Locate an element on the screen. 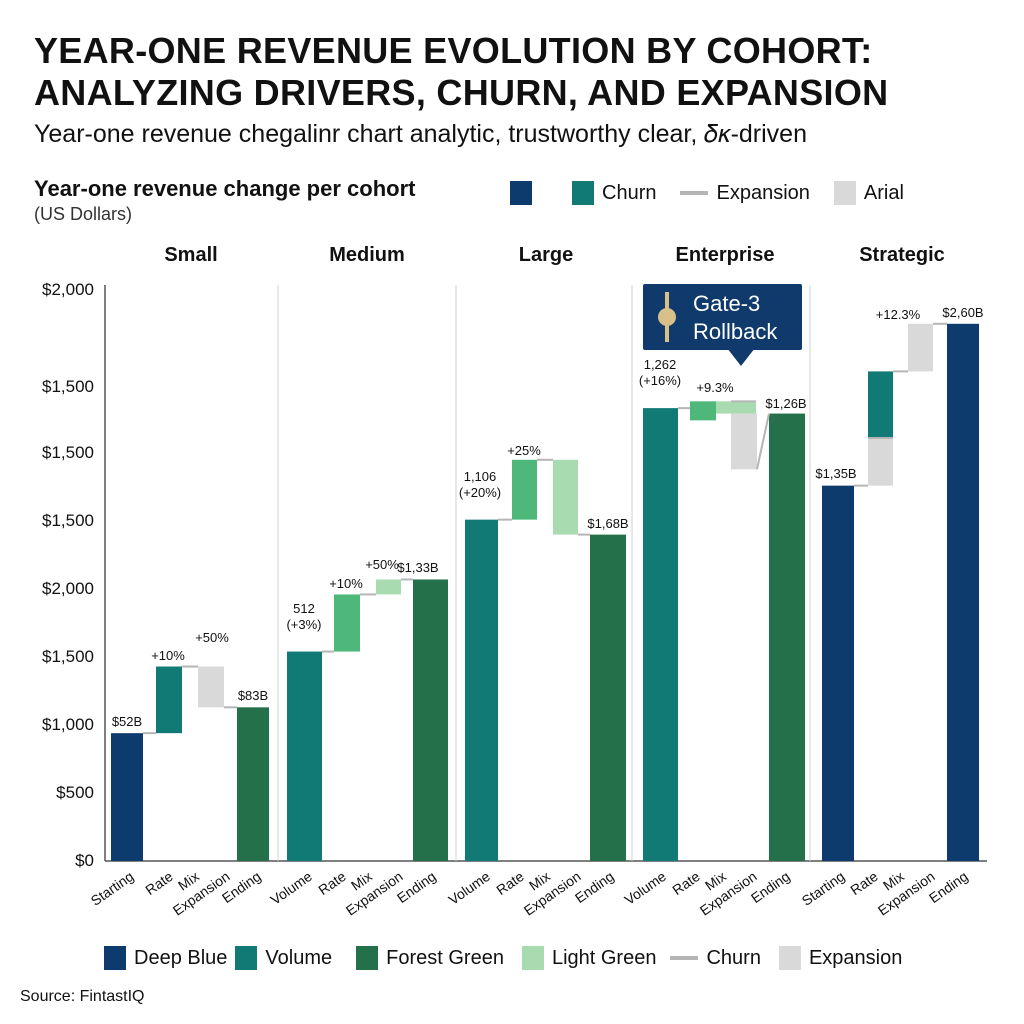 The image size is (1024, 1024). callout-pointer is located at coordinates (741, 357).